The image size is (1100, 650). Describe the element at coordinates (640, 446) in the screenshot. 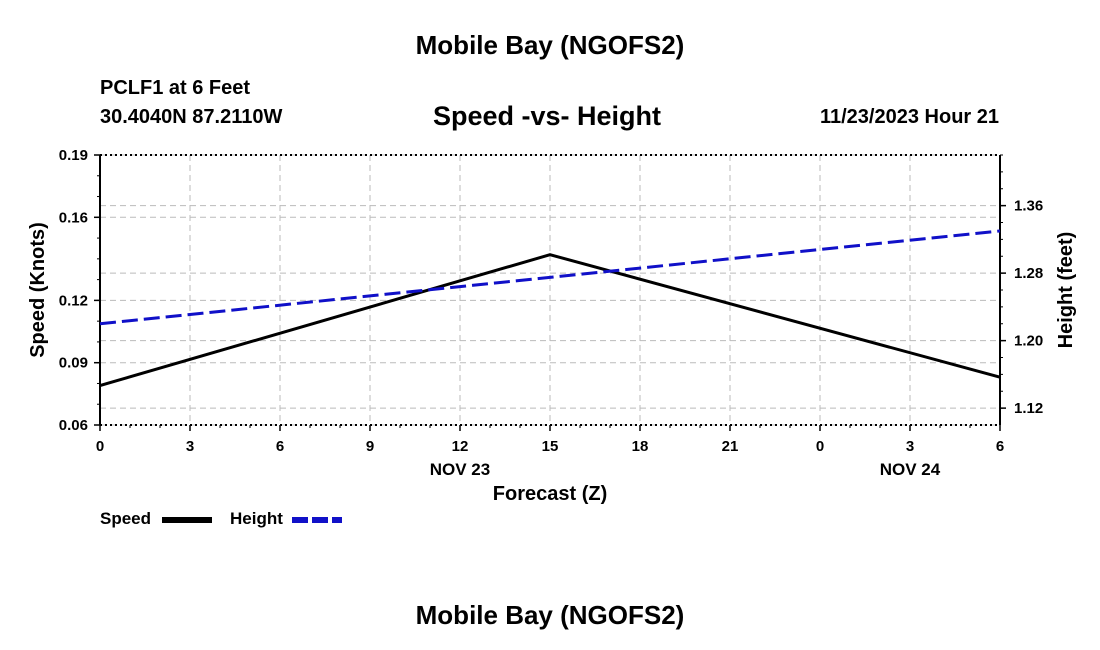

I see `x-tick-label: 18` at that location.